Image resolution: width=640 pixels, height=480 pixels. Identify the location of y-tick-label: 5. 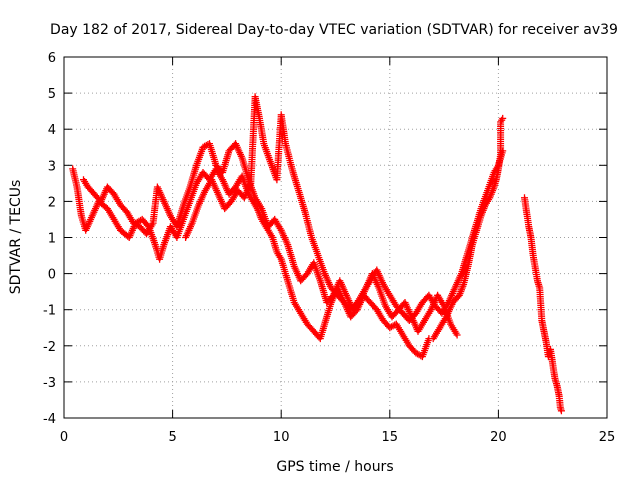
(52, 94).